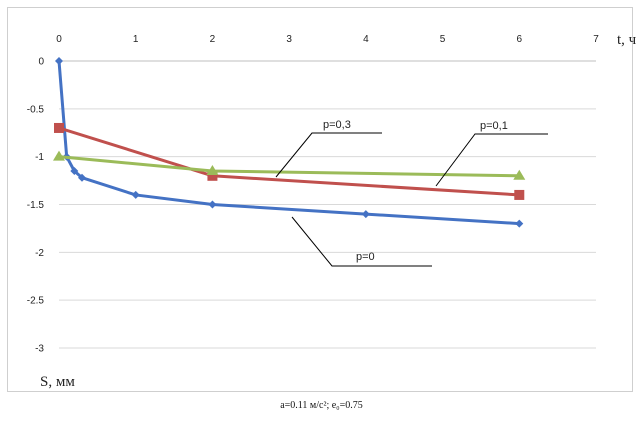 Image resolution: width=643 pixels, height=424 pixels. I want to click on x-tick-label: 3, so click(289, 39).